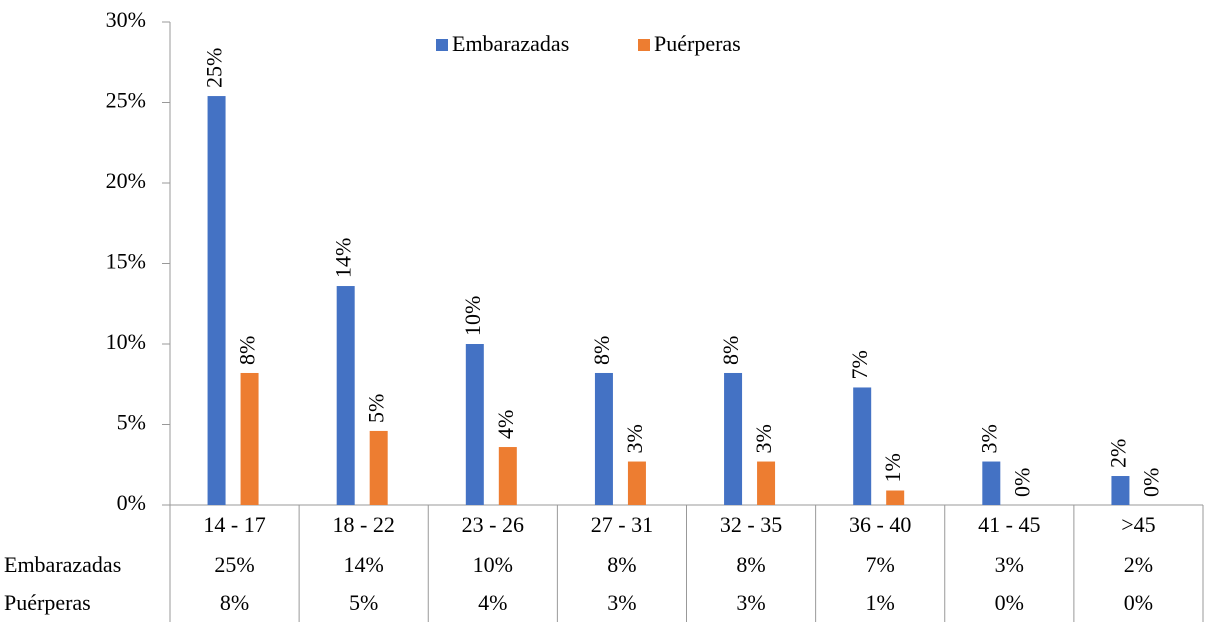 The height and width of the screenshot is (622, 1220). What do you see at coordinates (214, 68) in the screenshot?
I see `data-label: 25%` at bounding box center [214, 68].